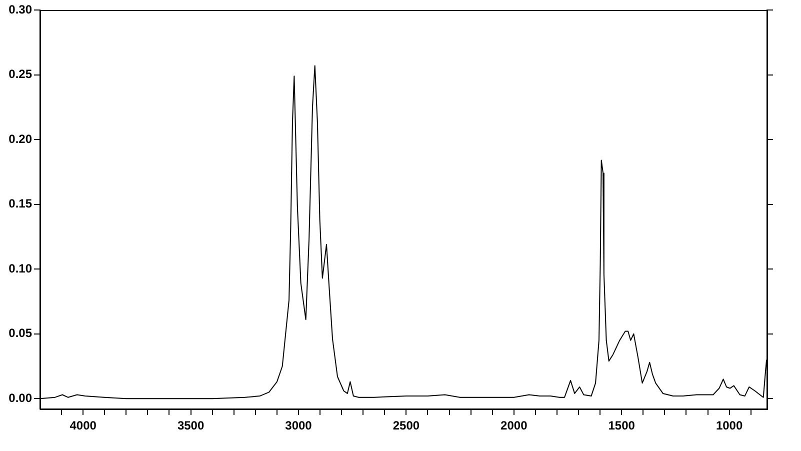 The height and width of the screenshot is (451, 801). Describe the element at coordinates (20, 203) in the screenshot. I see `y-tick-label: 0.15` at that location.